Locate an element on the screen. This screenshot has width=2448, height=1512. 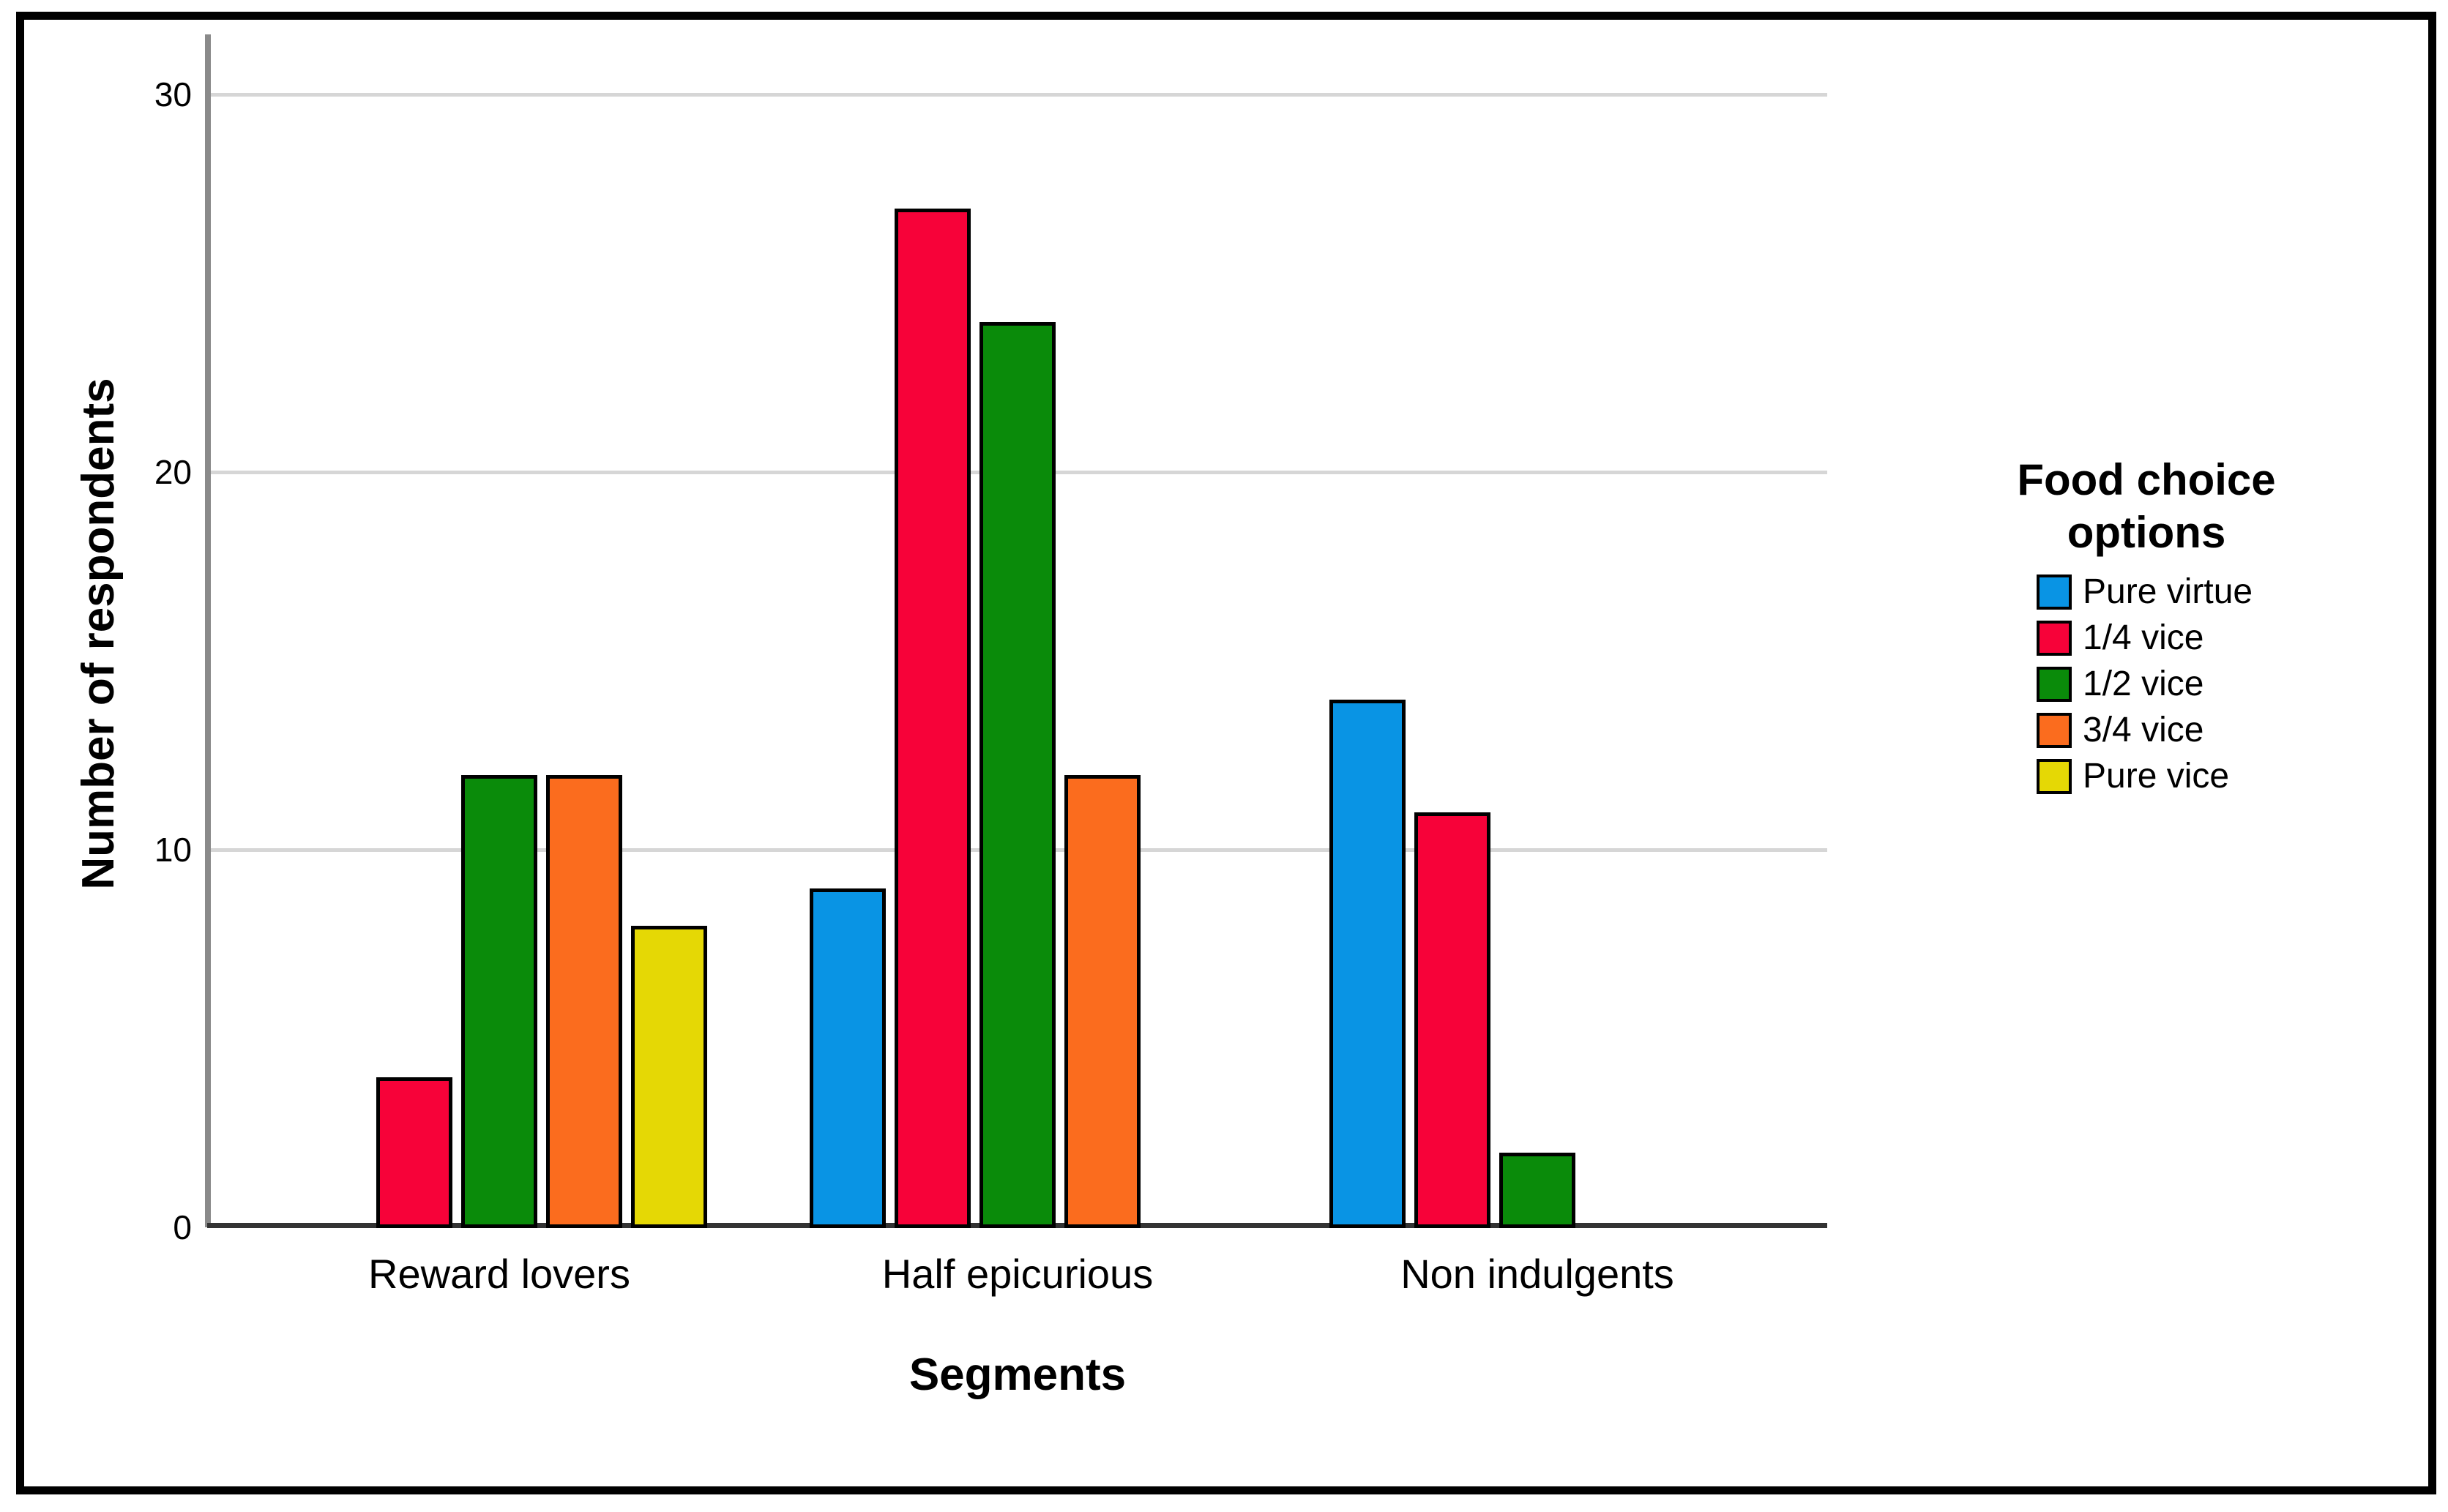
legend-label: Pure vice is located at coordinates (2156, 776).